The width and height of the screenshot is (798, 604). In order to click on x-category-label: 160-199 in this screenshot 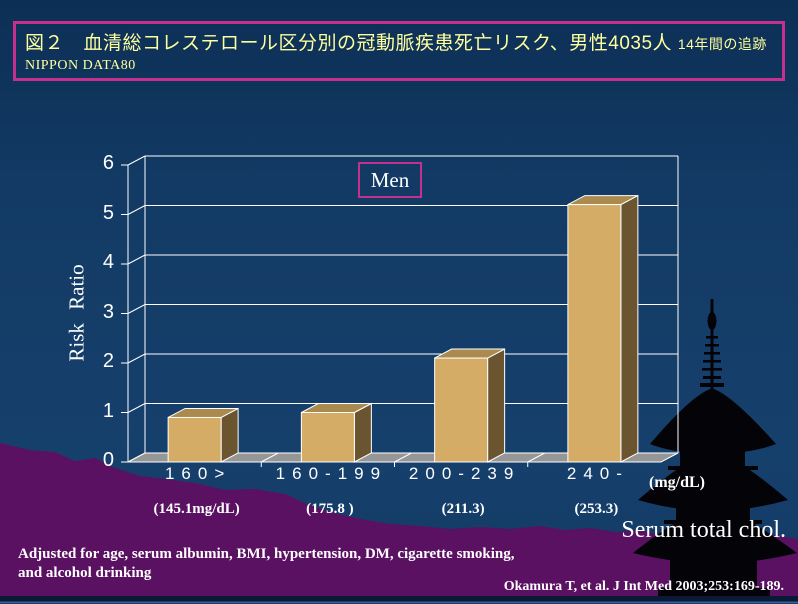, I will do `click(331, 473)`.